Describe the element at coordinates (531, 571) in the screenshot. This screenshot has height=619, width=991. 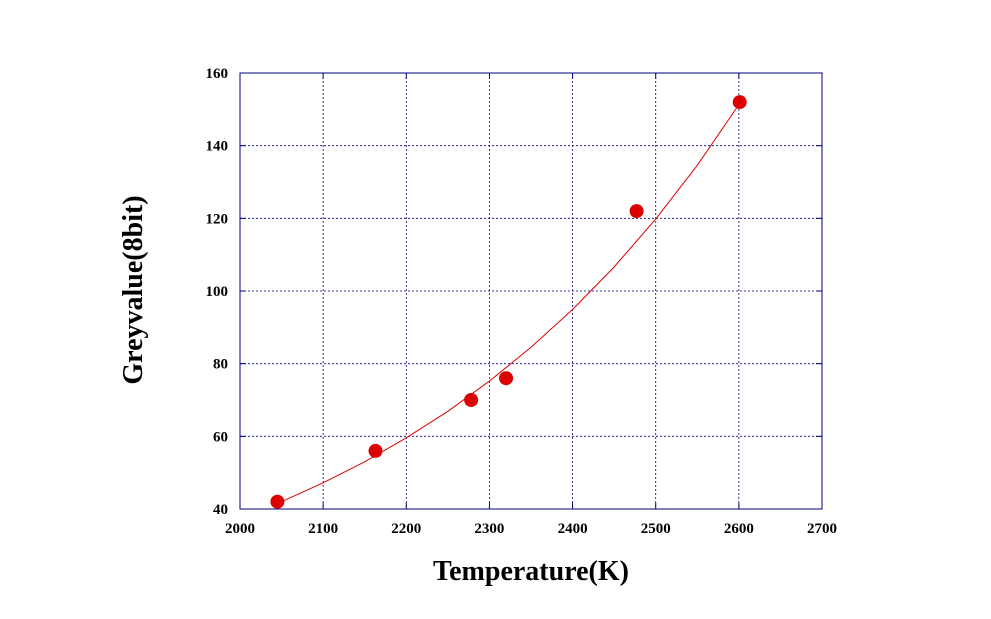
I see `x-axis-title: Temperature(K)` at that location.